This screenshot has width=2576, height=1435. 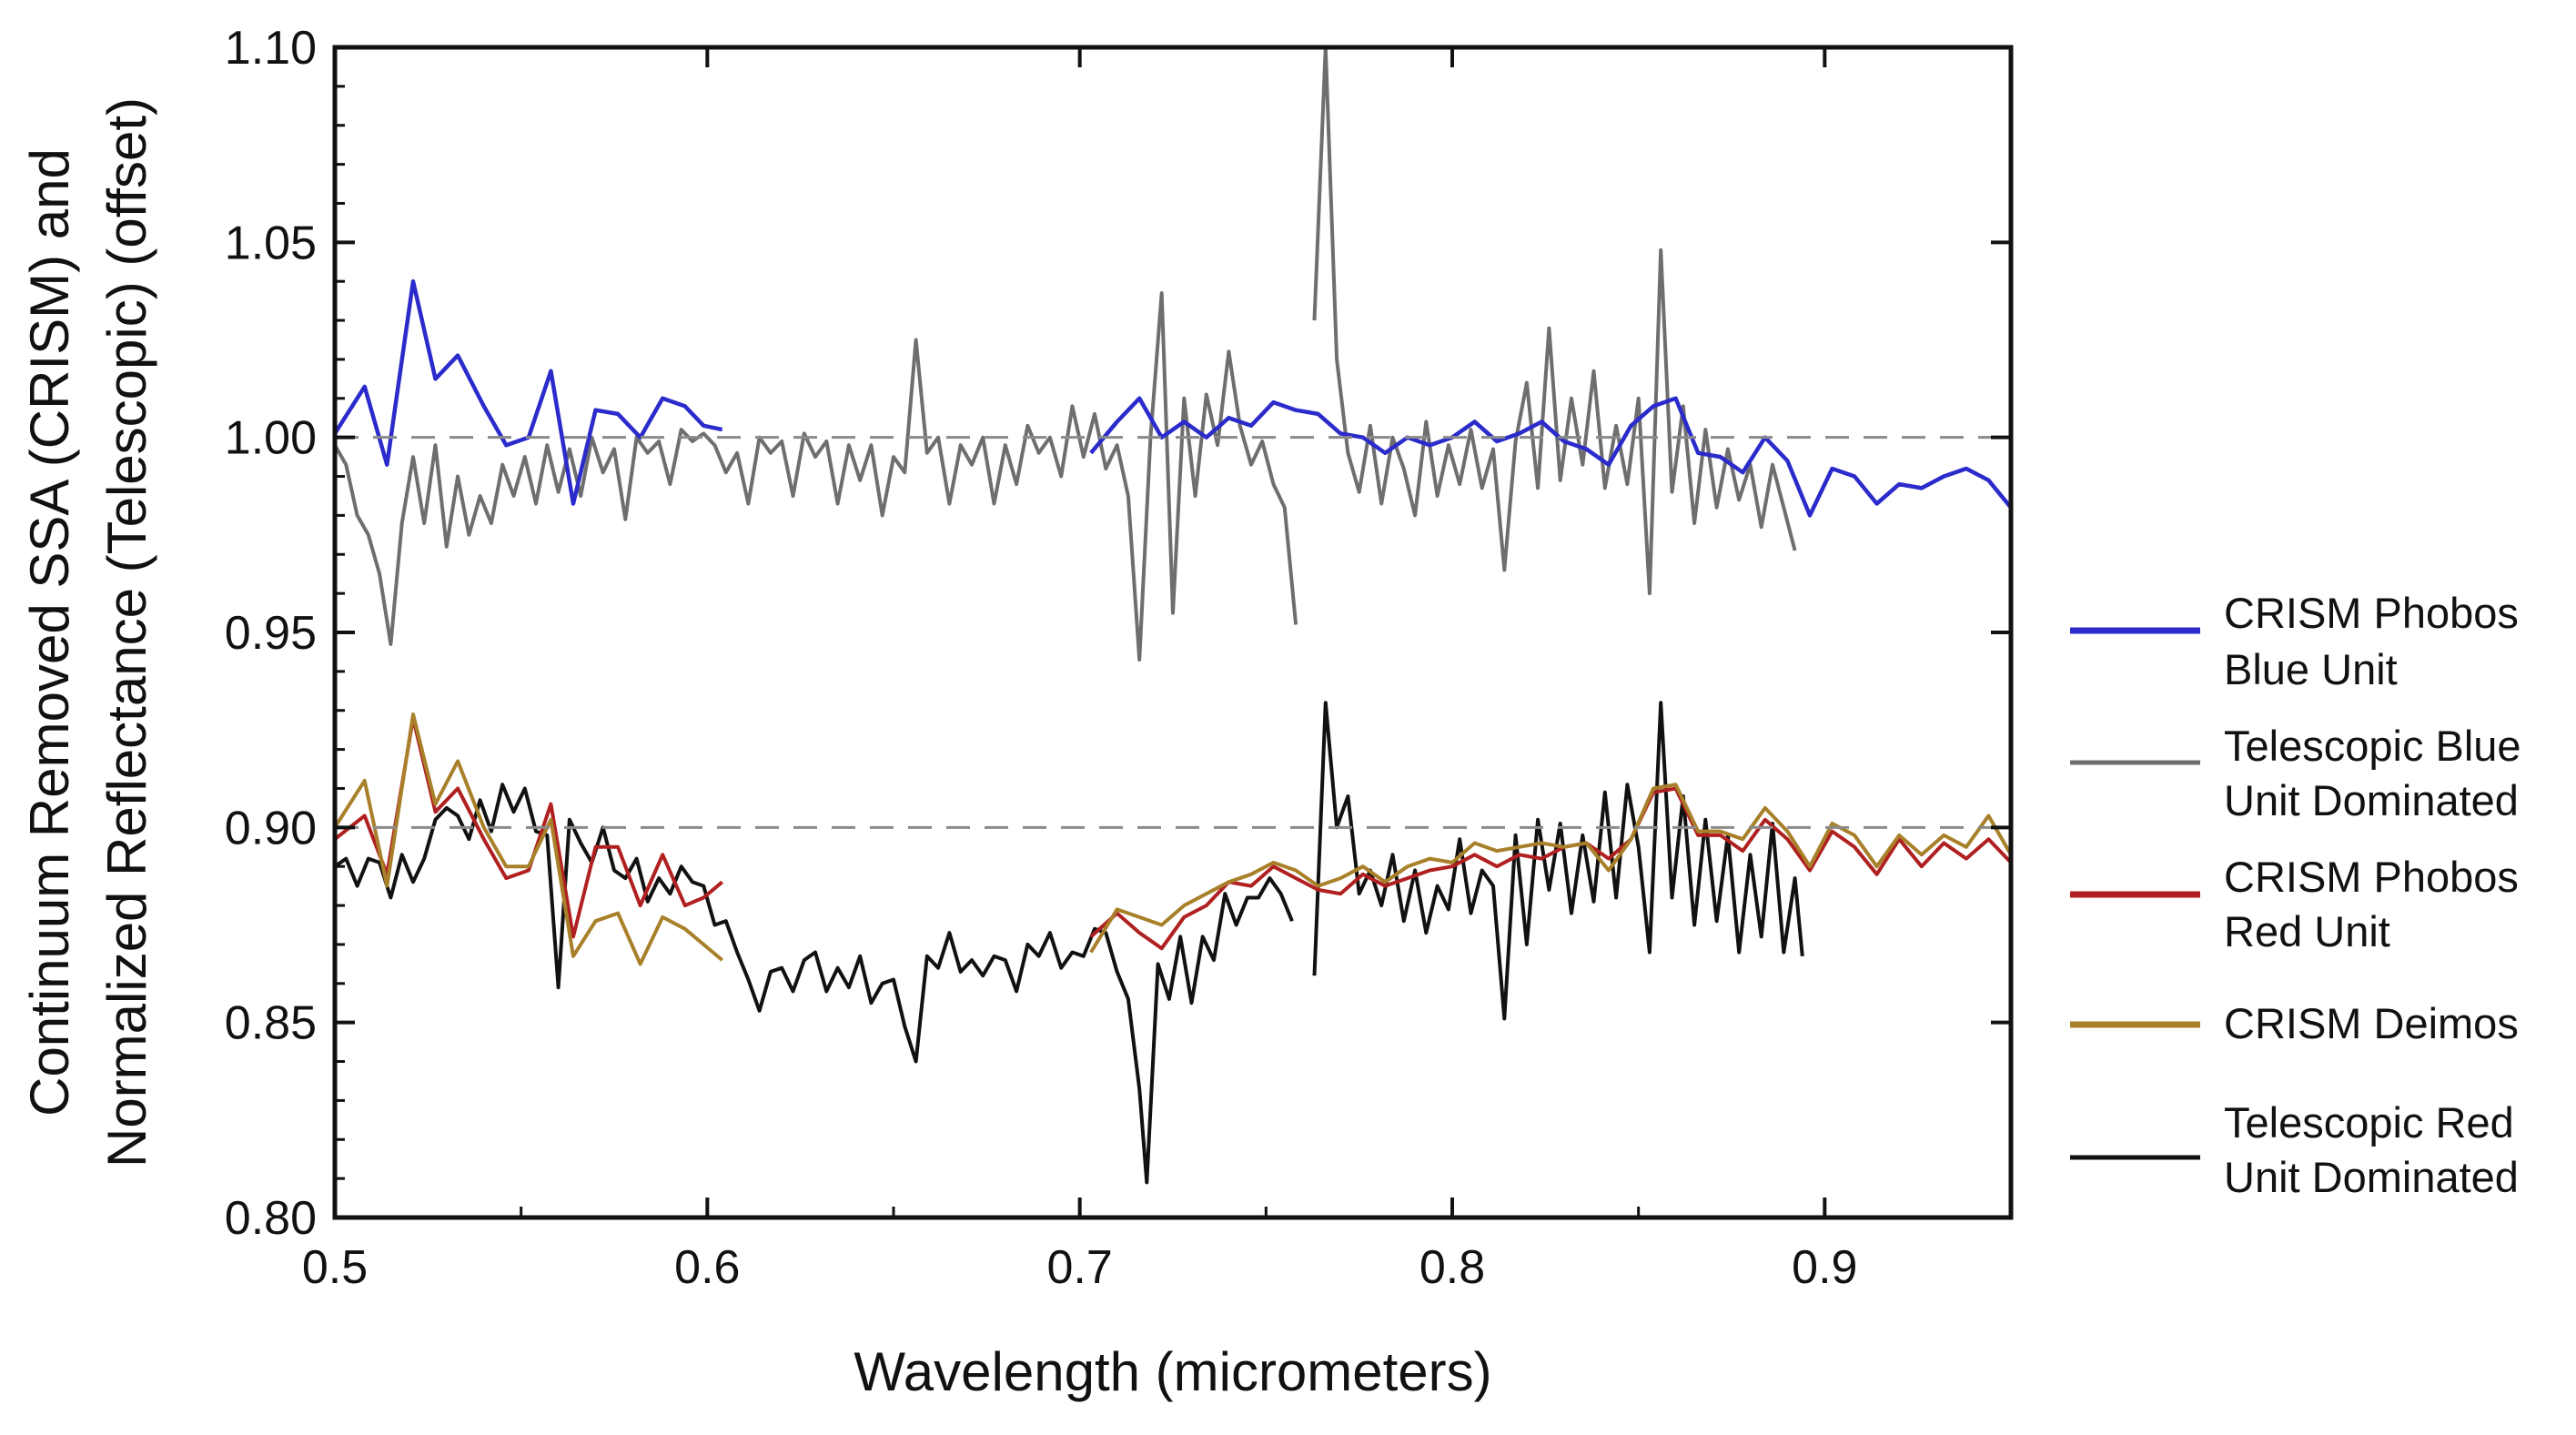 What do you see at coordinates (2295, 773) in the screenshot?
I see `legend-item-telescopic-blue-unit-dominated: Telescopic Blue Unit Dominated` at bounding box center [2295, 773].